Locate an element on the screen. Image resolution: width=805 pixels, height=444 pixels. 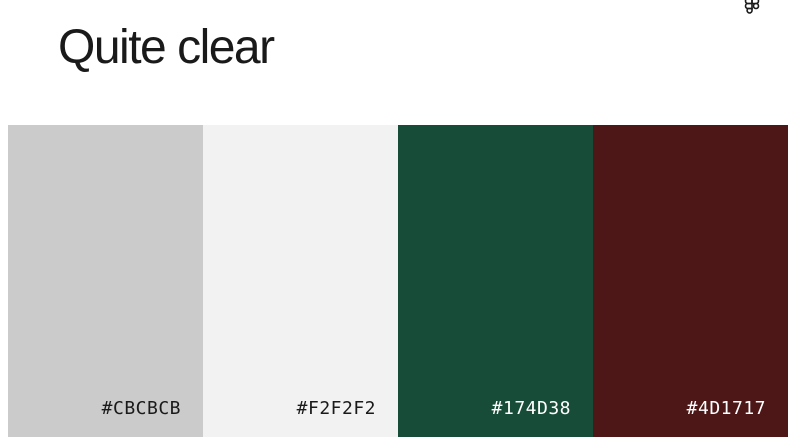
swatch-hex-label: #4D1717 is located at coordinates (726, 408).